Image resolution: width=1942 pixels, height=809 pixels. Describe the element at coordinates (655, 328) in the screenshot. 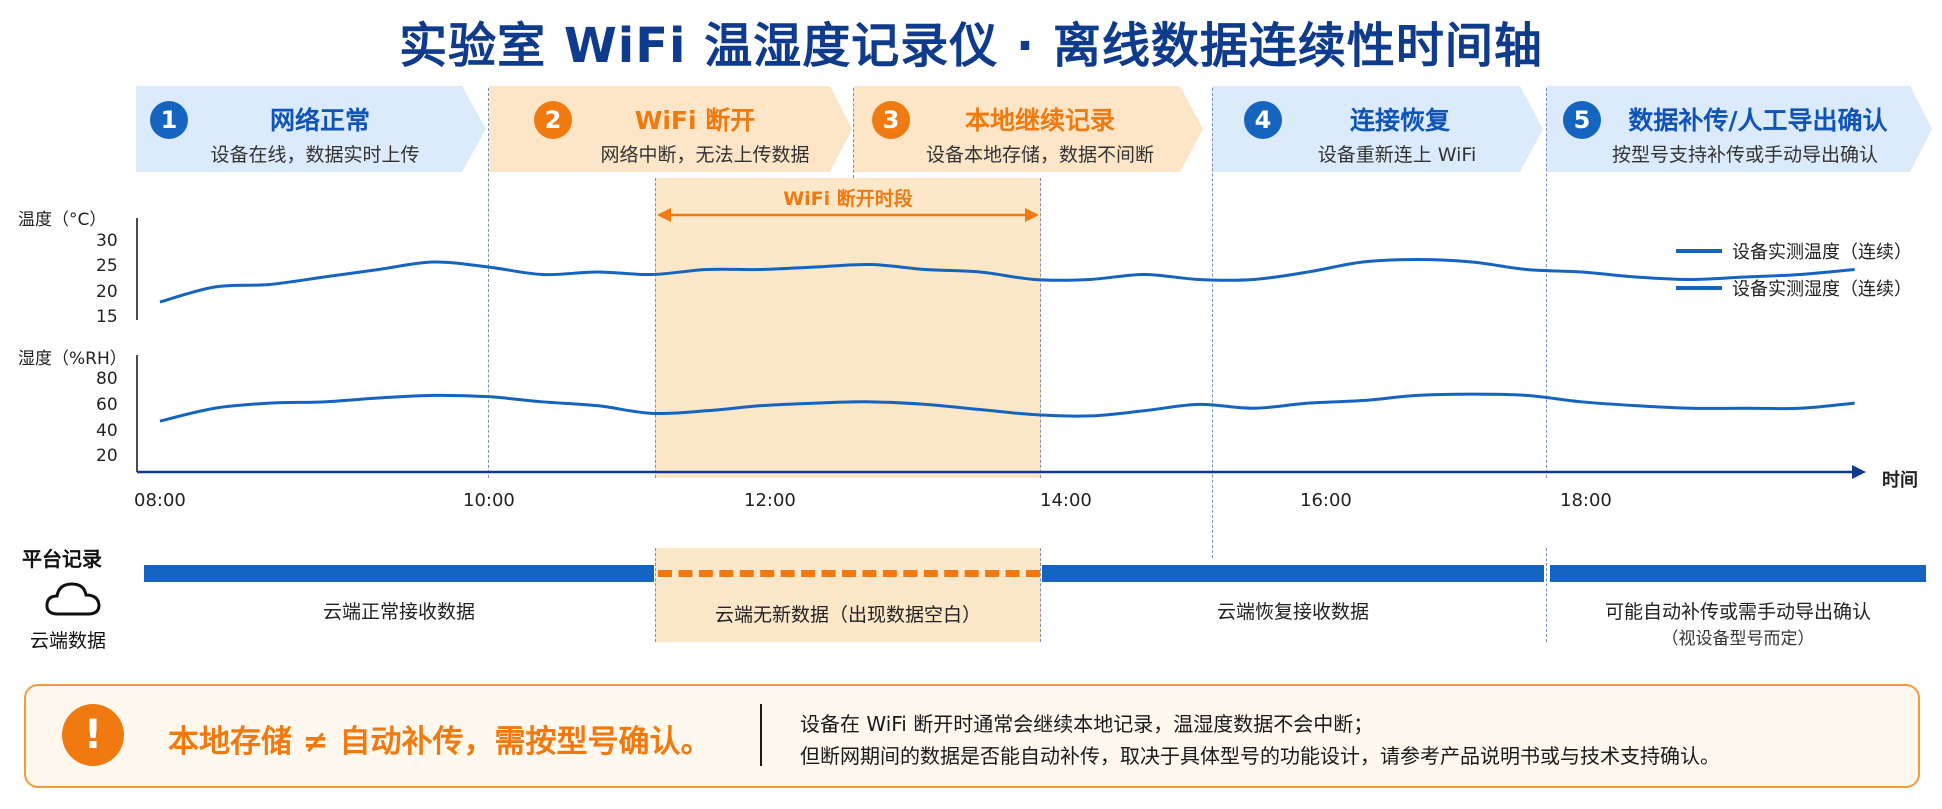

I see `divider-outage-start` at that location.